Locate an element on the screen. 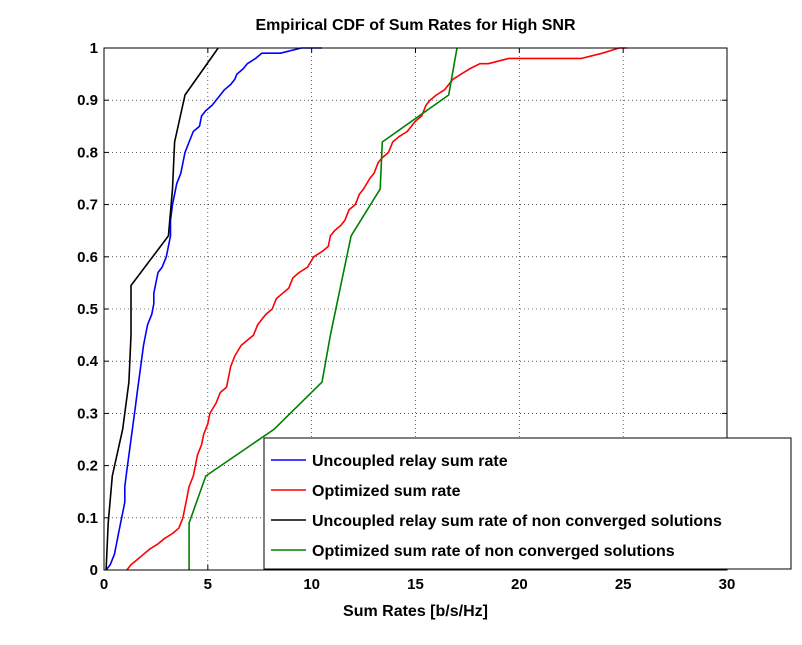 This screenshot has height=645, width=802. x-tick-label: 0 is located at coordinates (104, 584).